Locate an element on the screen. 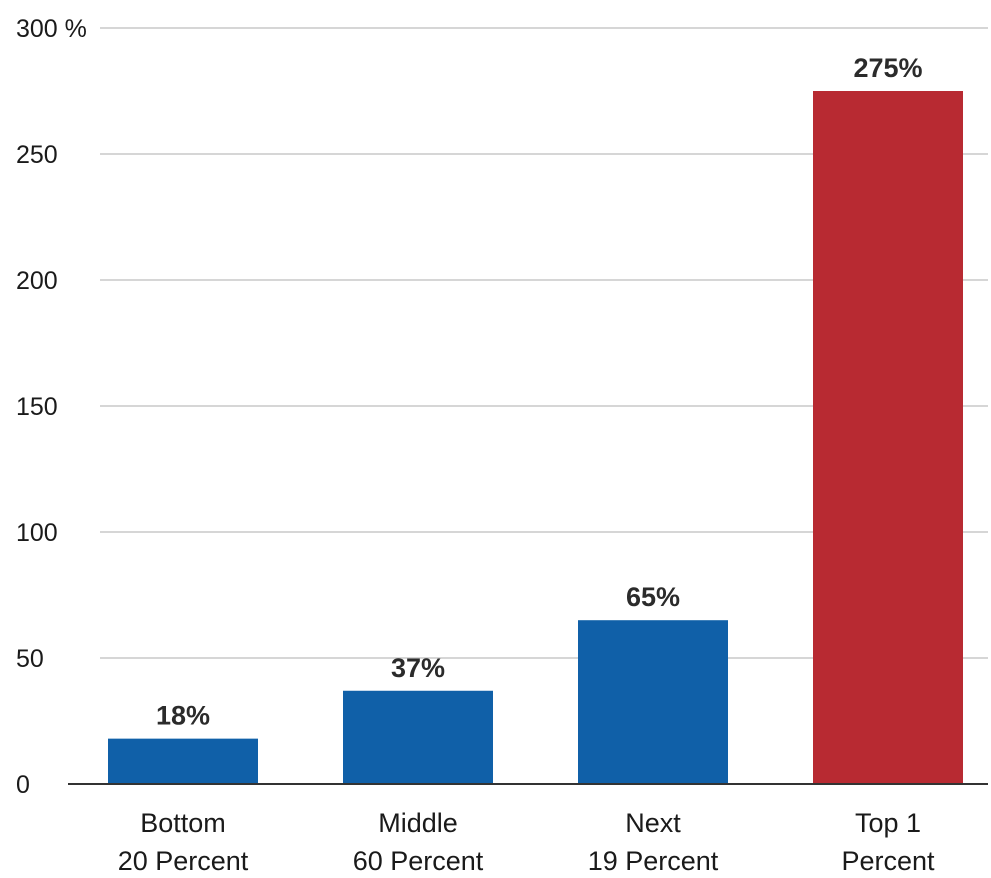 This screenshot has height=878, width=991. data-label-1: 18% is located at coordinates (183, 716).